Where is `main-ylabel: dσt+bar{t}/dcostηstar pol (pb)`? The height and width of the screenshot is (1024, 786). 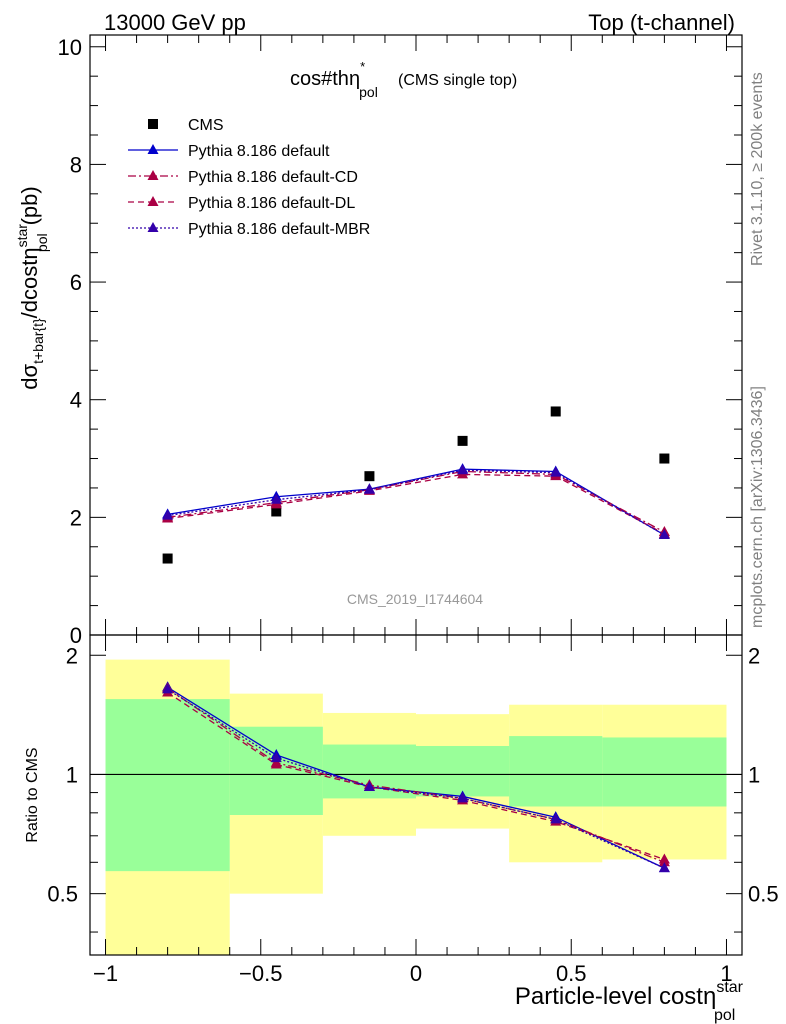
main-ylabel: dσt+bar{t}/dcostηstar pol (pb) is located at coordinates (32, 287).